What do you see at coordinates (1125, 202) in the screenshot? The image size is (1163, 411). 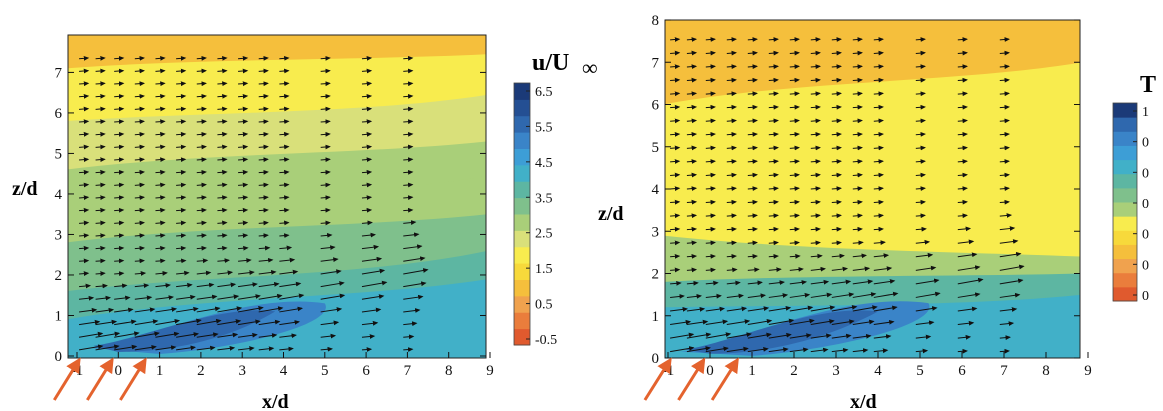 I see `colorbar-frame` at bounding box center [1125, 202].